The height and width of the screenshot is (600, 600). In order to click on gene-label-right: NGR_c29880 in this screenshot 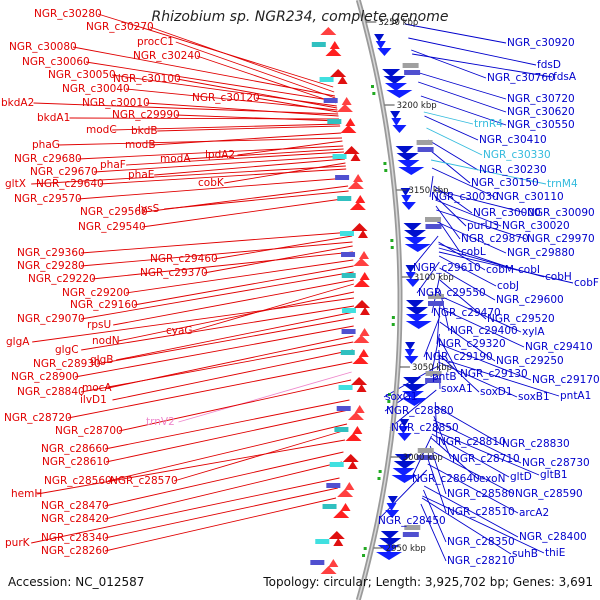, I will do `click(541, 253)`.